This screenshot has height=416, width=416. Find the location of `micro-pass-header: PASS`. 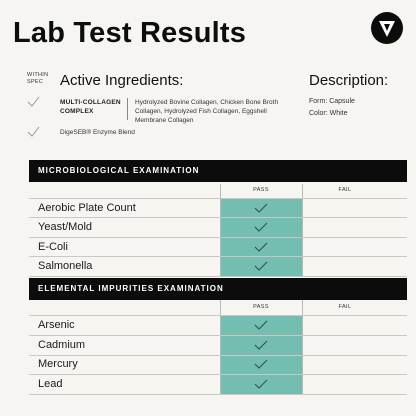

micro-pass-header: PASS is located at coordinates (261, 190).